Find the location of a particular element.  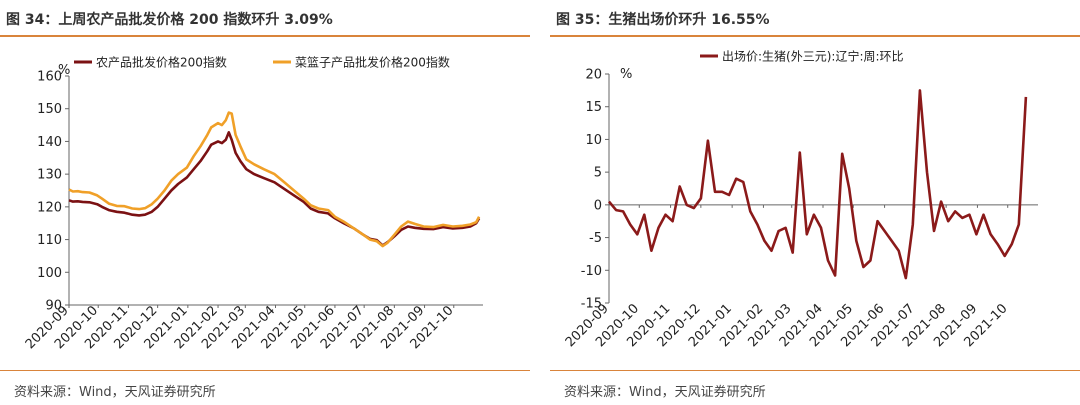

y-tick-label: 0 is located at coordinates (598, 205).